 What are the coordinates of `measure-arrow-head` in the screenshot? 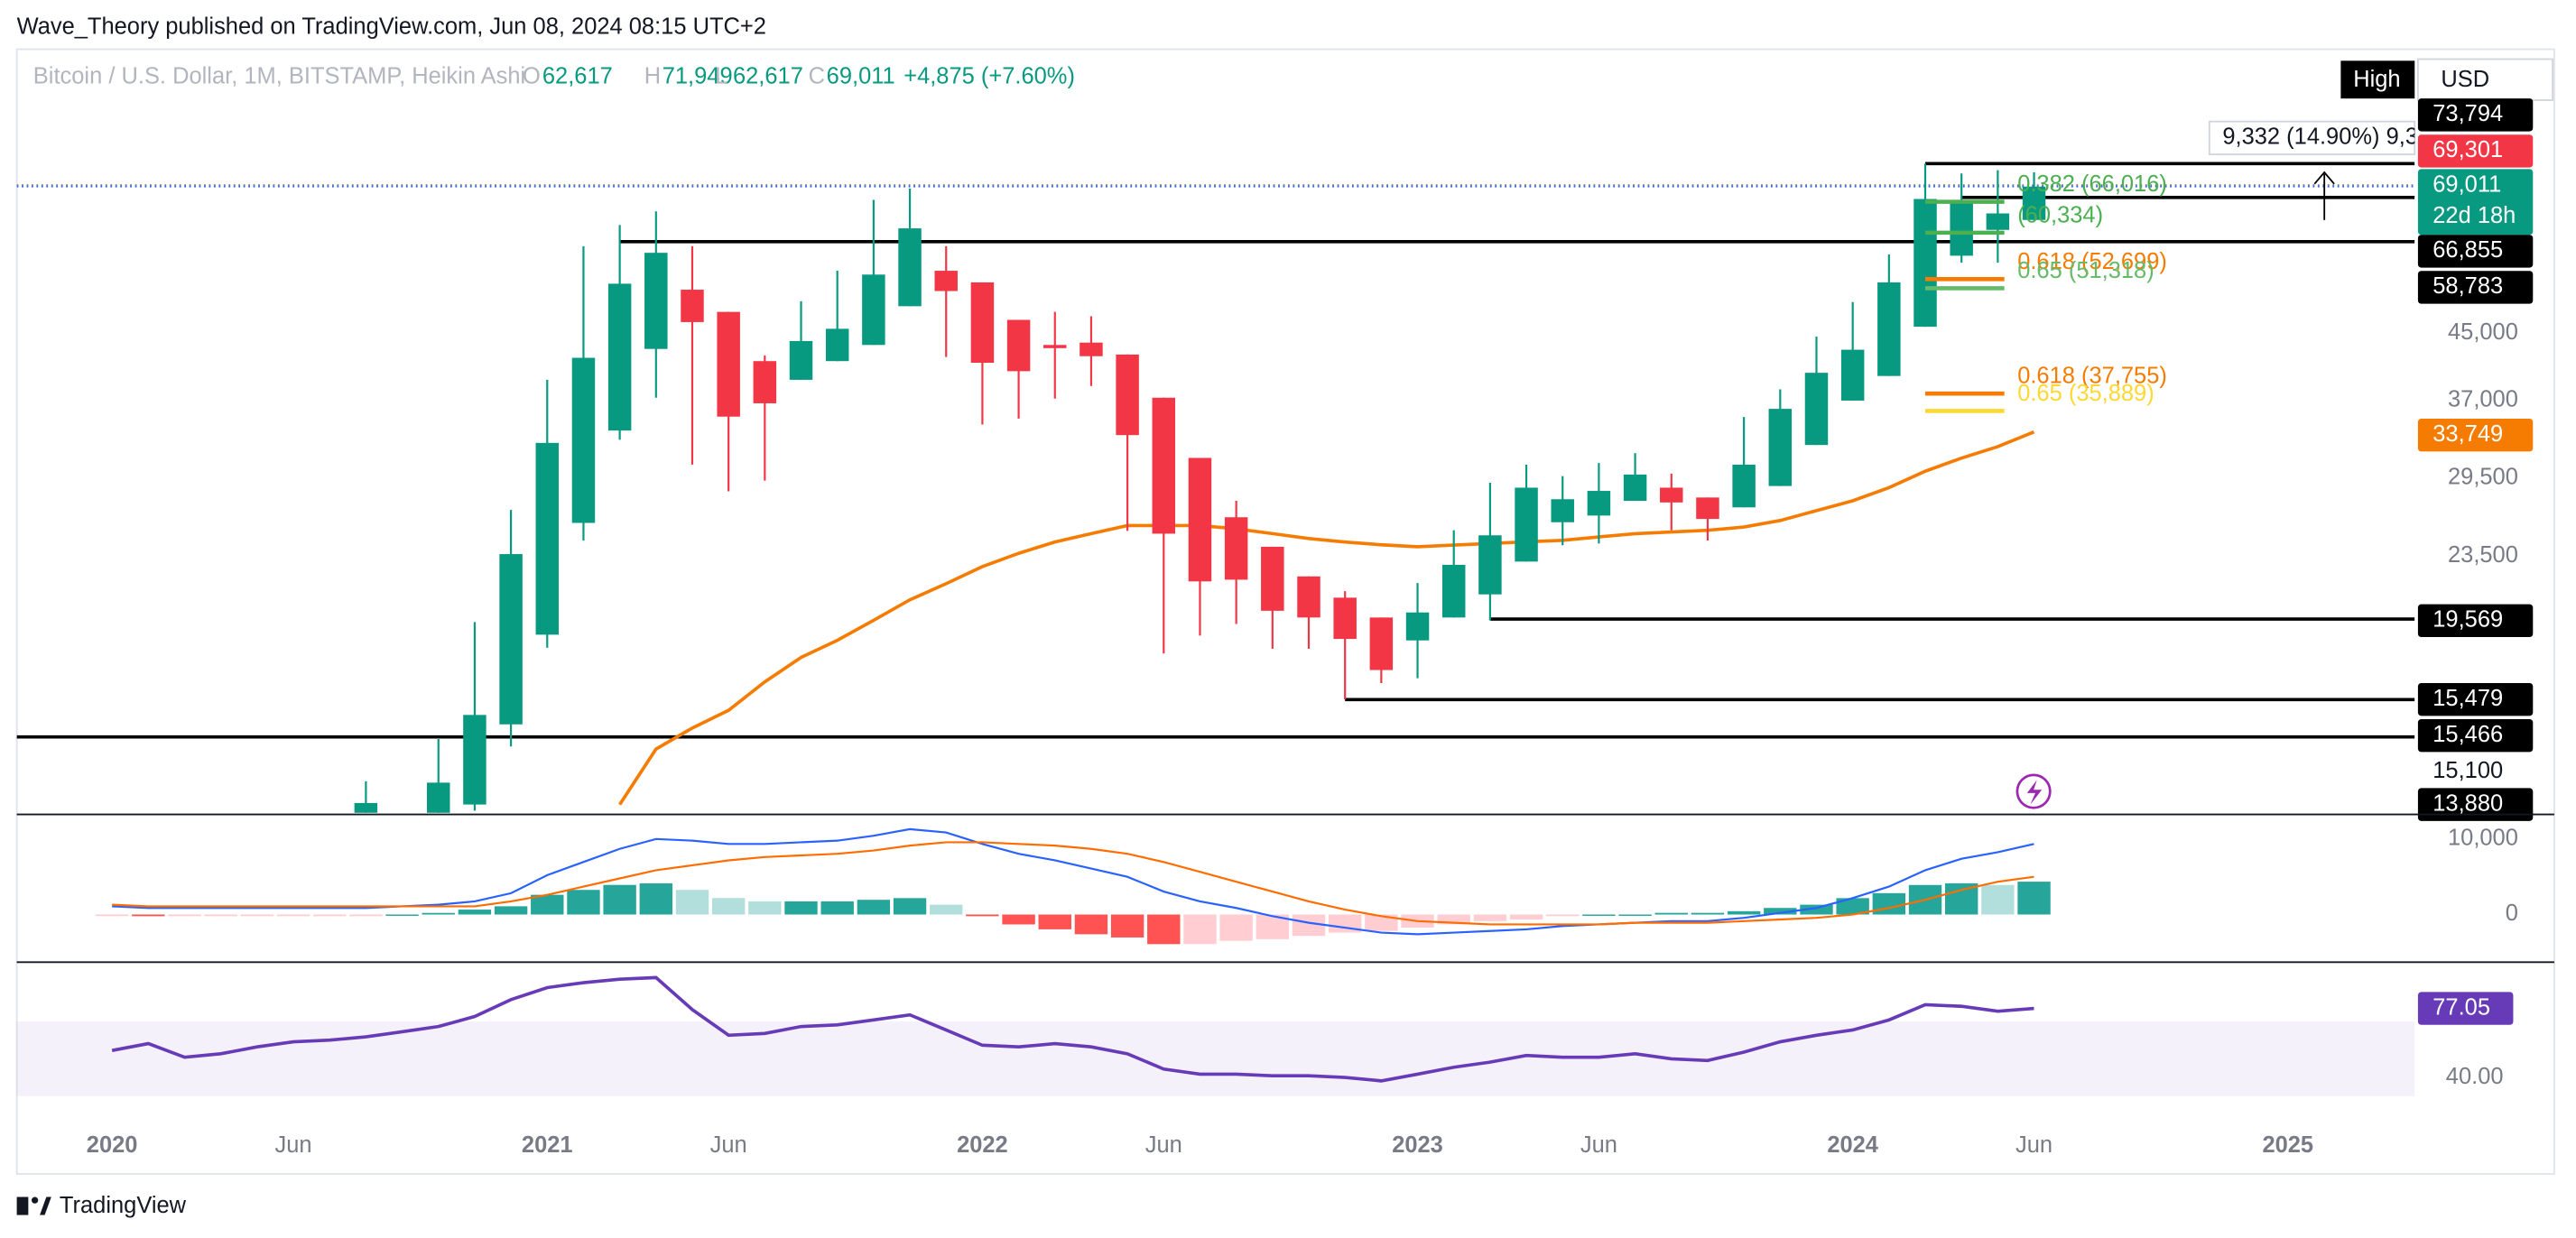 It's located at (2324, 178).